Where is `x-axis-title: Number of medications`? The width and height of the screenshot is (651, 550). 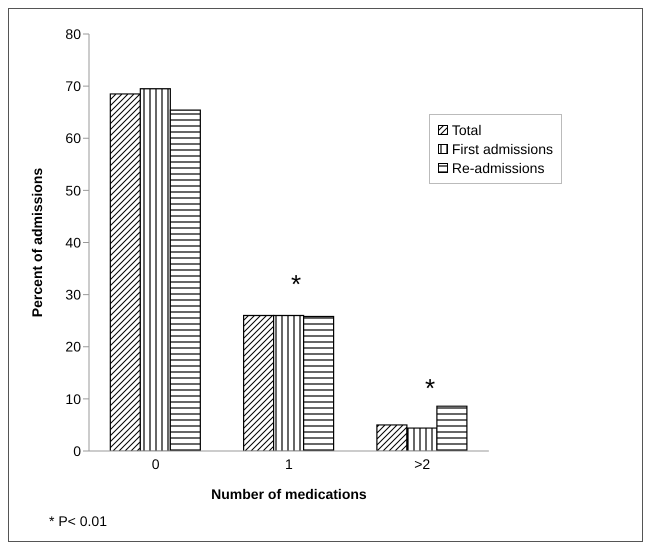
x-axis-title: Number of medications is located at coordinates (289, 494).